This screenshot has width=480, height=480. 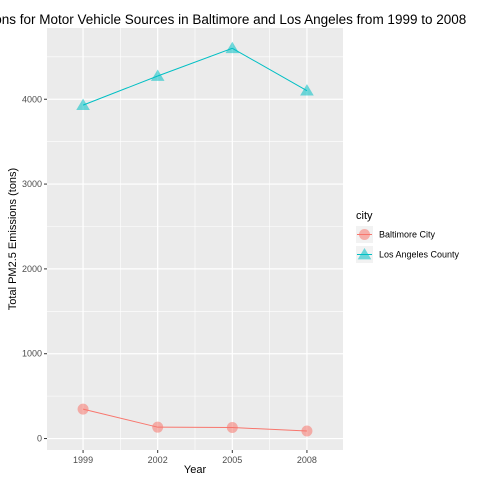 What do you see at coordinates (32, 354) in the screenshot?
I see `y-tick-label: 1000` at bounding box center [32, 354].